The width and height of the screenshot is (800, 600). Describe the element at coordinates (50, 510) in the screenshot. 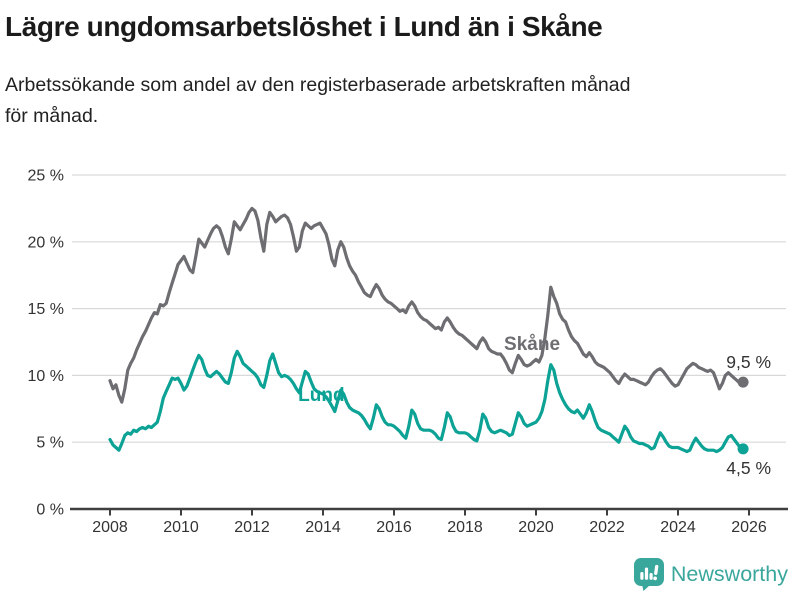

I see `y-axis-tick-label: 0 %` at that location.